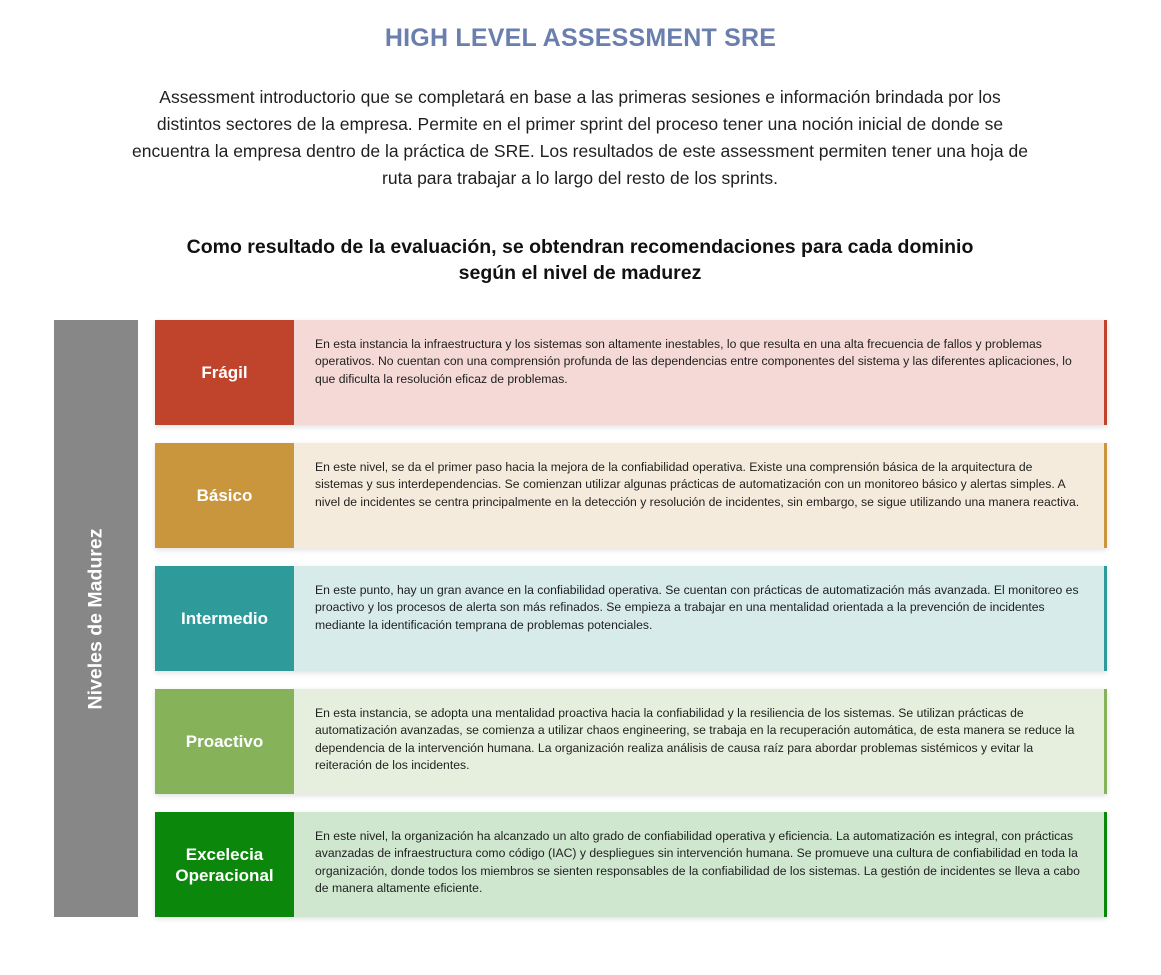 This screenshot has height=975, width=1161. I want to click on level-name: Básico, so click(224, 495).